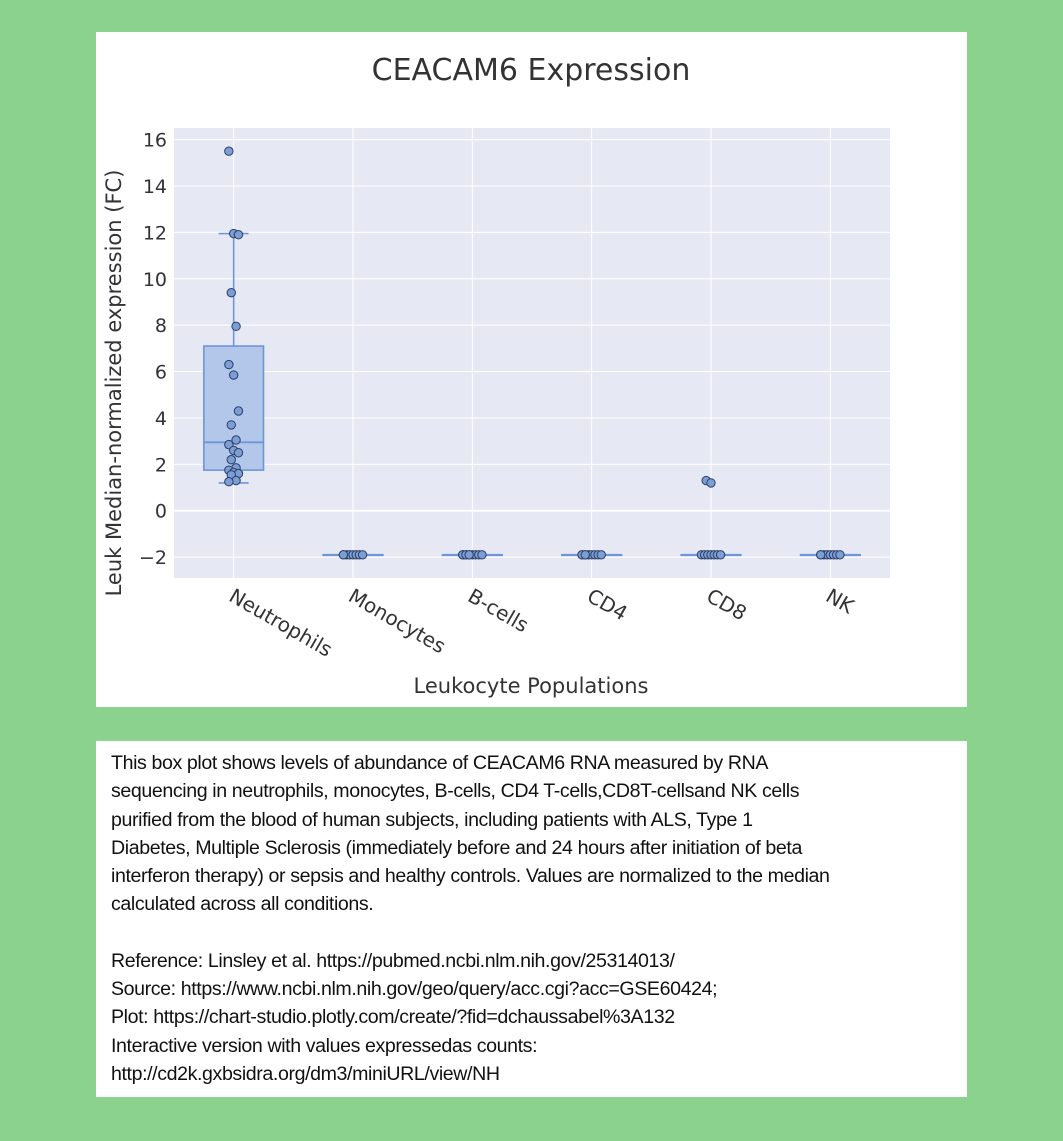  I want to click on y-tick-label: 8, so click(161, 326).